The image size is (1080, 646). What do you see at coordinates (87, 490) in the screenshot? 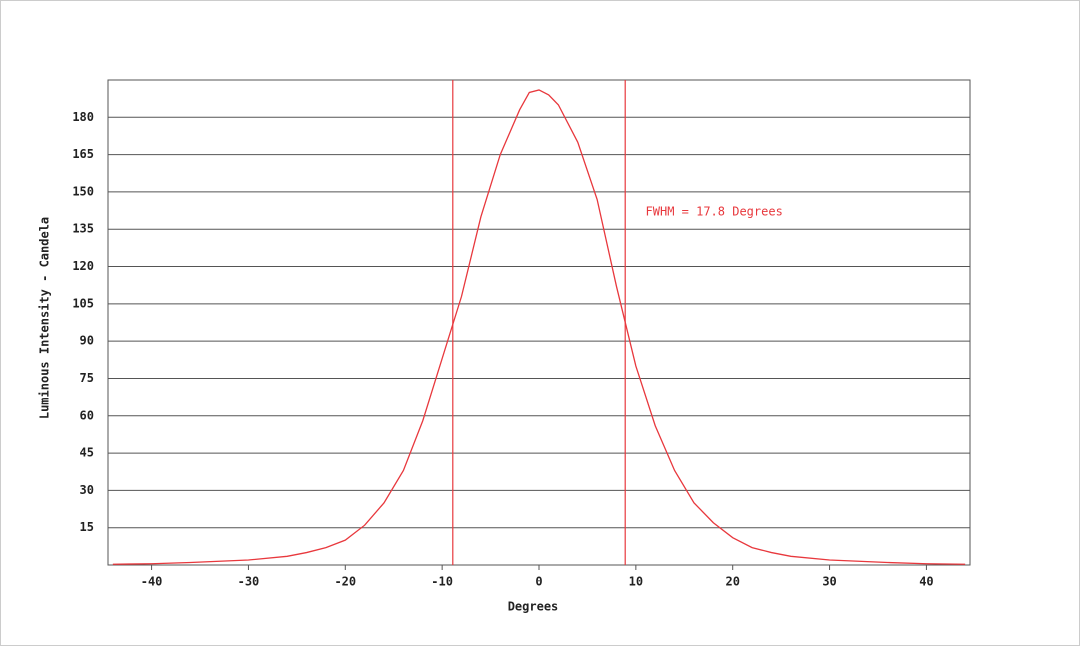
I see `y-tick-label: 30` at bounding box center [87, 490].